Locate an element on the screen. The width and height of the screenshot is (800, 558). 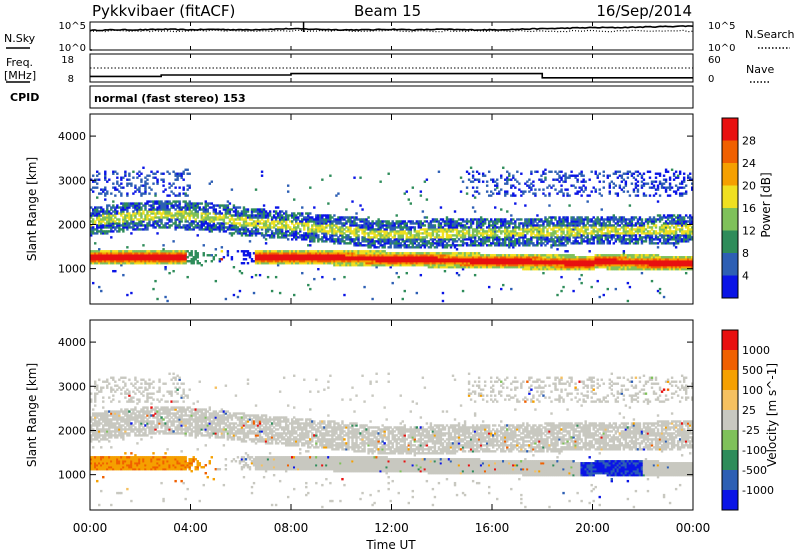
cpid-label: CPID is located at coordinates (24, 97).